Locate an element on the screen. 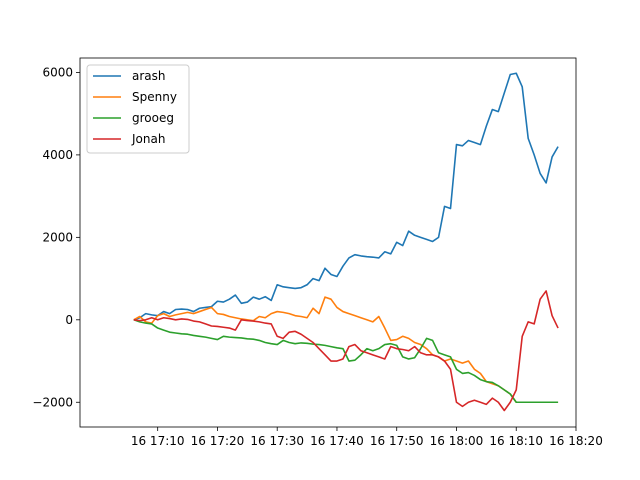 This screenshot has height=480, width=640. legend-label-arash: arash is located at coordinates (149, 76).